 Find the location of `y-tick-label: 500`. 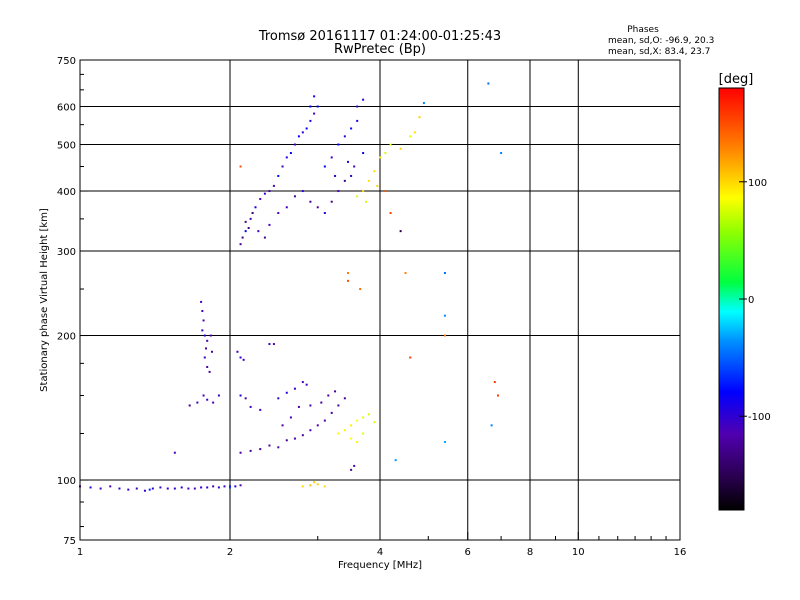

y-tick-label: 500 is located at coordinates (66, 146).